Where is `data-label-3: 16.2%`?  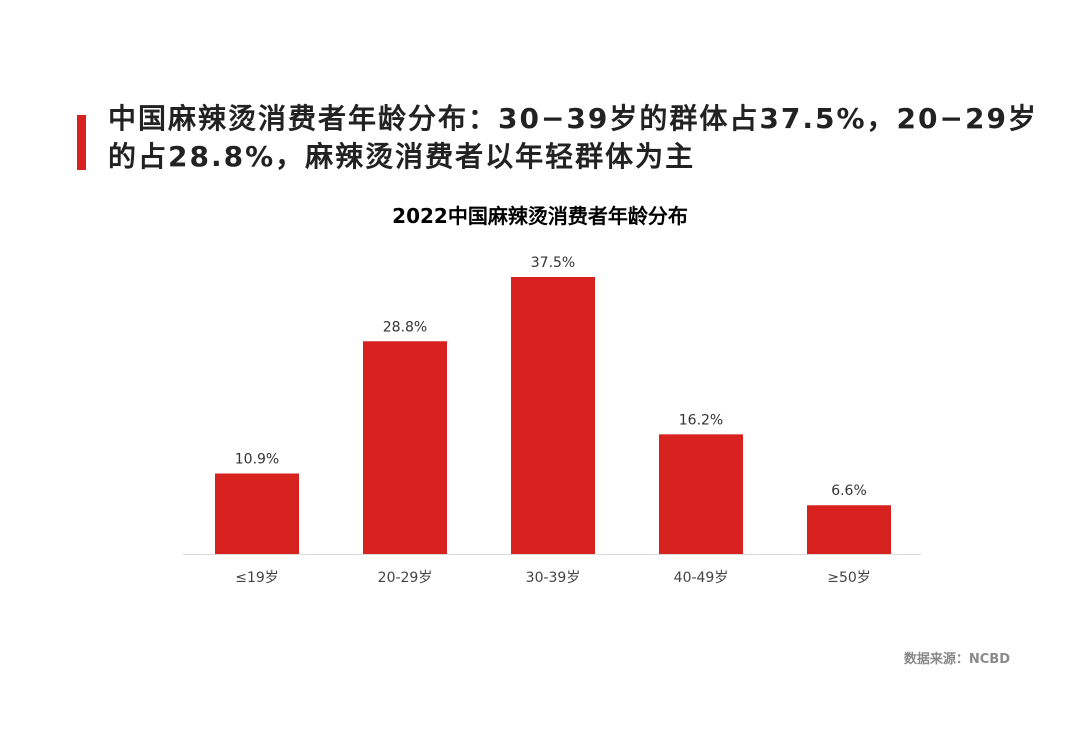 data-label-3: 16.2% is located at coordinates (701, 420).